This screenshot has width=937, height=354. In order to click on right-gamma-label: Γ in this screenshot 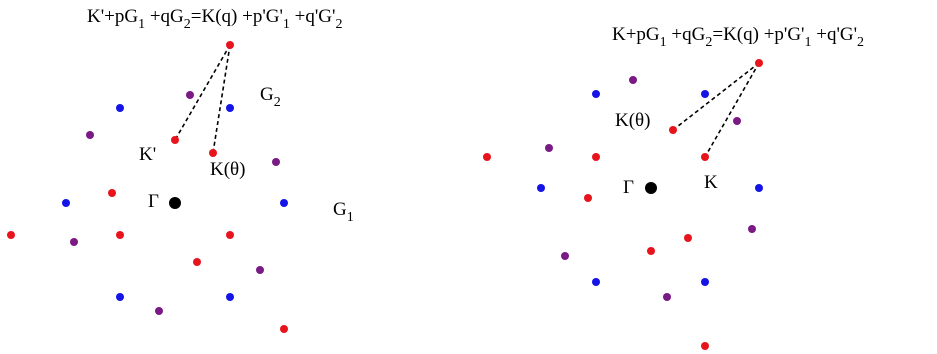, I will do `click(628, 187)`.